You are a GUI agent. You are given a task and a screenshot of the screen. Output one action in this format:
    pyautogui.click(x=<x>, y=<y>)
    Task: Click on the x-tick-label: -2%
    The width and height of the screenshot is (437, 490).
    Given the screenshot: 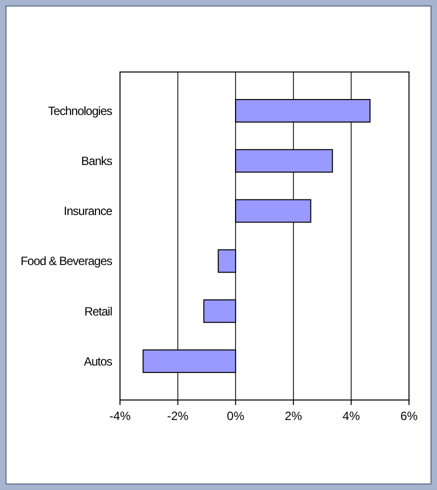 What is the action you would take?
    pyautogui.click(x=178, y=416)
    